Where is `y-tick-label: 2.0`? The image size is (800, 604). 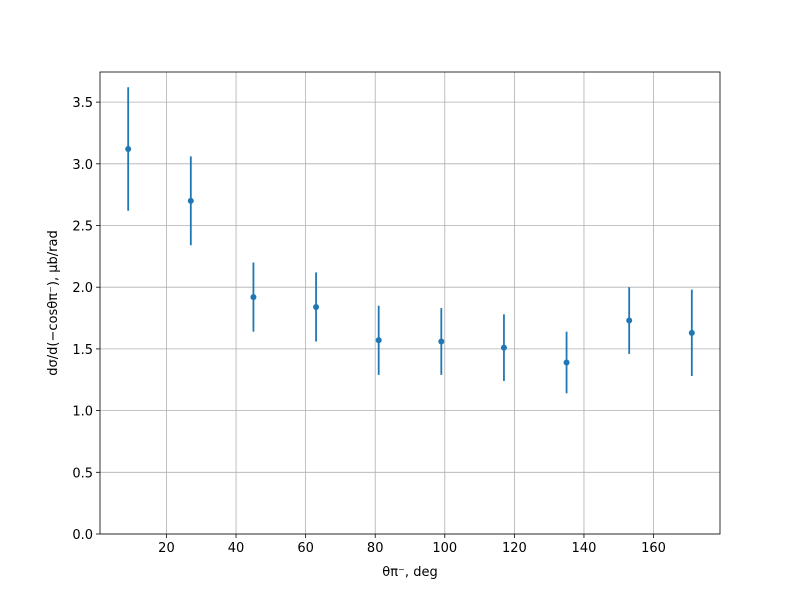 y-tick-label: 2.0 is located at coordinates (82, 288).